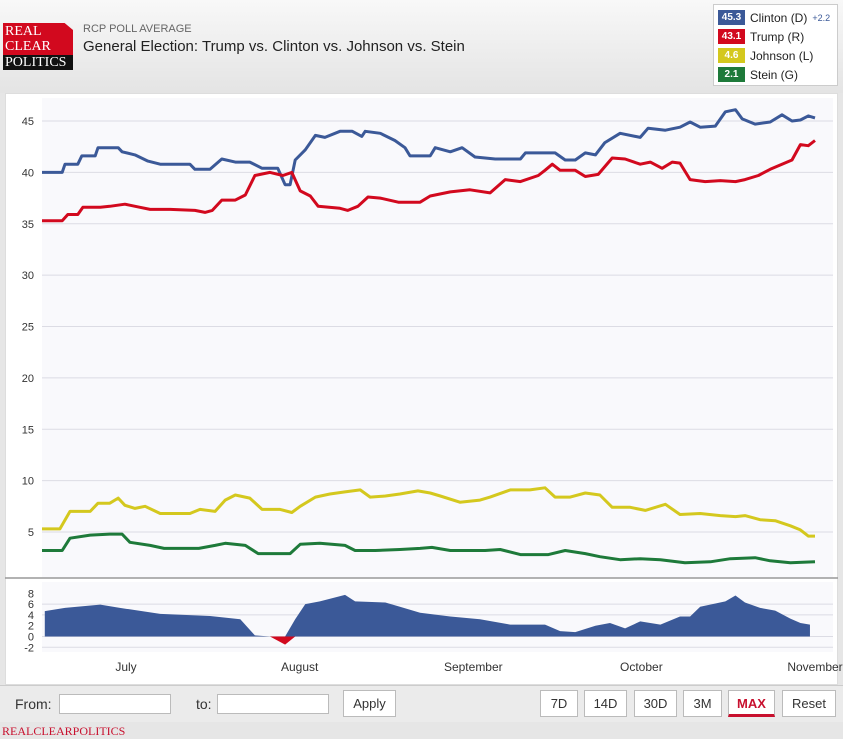 The width and height of the screenshot is (843, 739). Describe the element at coordinates (369, 703) in the screenshot. I see `apply-button: Apply` at that location.